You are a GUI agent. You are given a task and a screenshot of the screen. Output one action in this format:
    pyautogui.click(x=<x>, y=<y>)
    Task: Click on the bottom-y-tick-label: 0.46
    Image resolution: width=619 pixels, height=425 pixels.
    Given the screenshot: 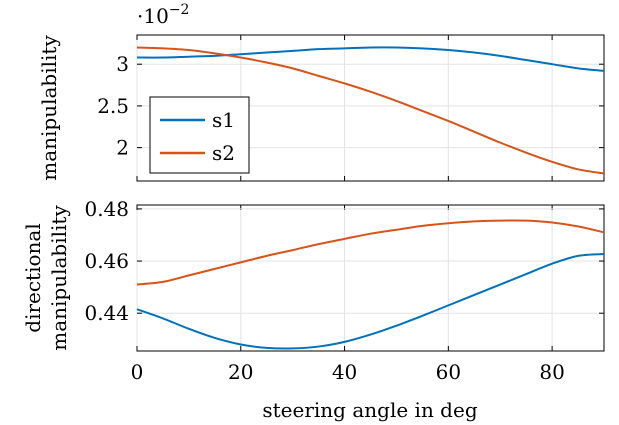 What is the action you would take?
    pyautogui.click(x=106, y=261)
    